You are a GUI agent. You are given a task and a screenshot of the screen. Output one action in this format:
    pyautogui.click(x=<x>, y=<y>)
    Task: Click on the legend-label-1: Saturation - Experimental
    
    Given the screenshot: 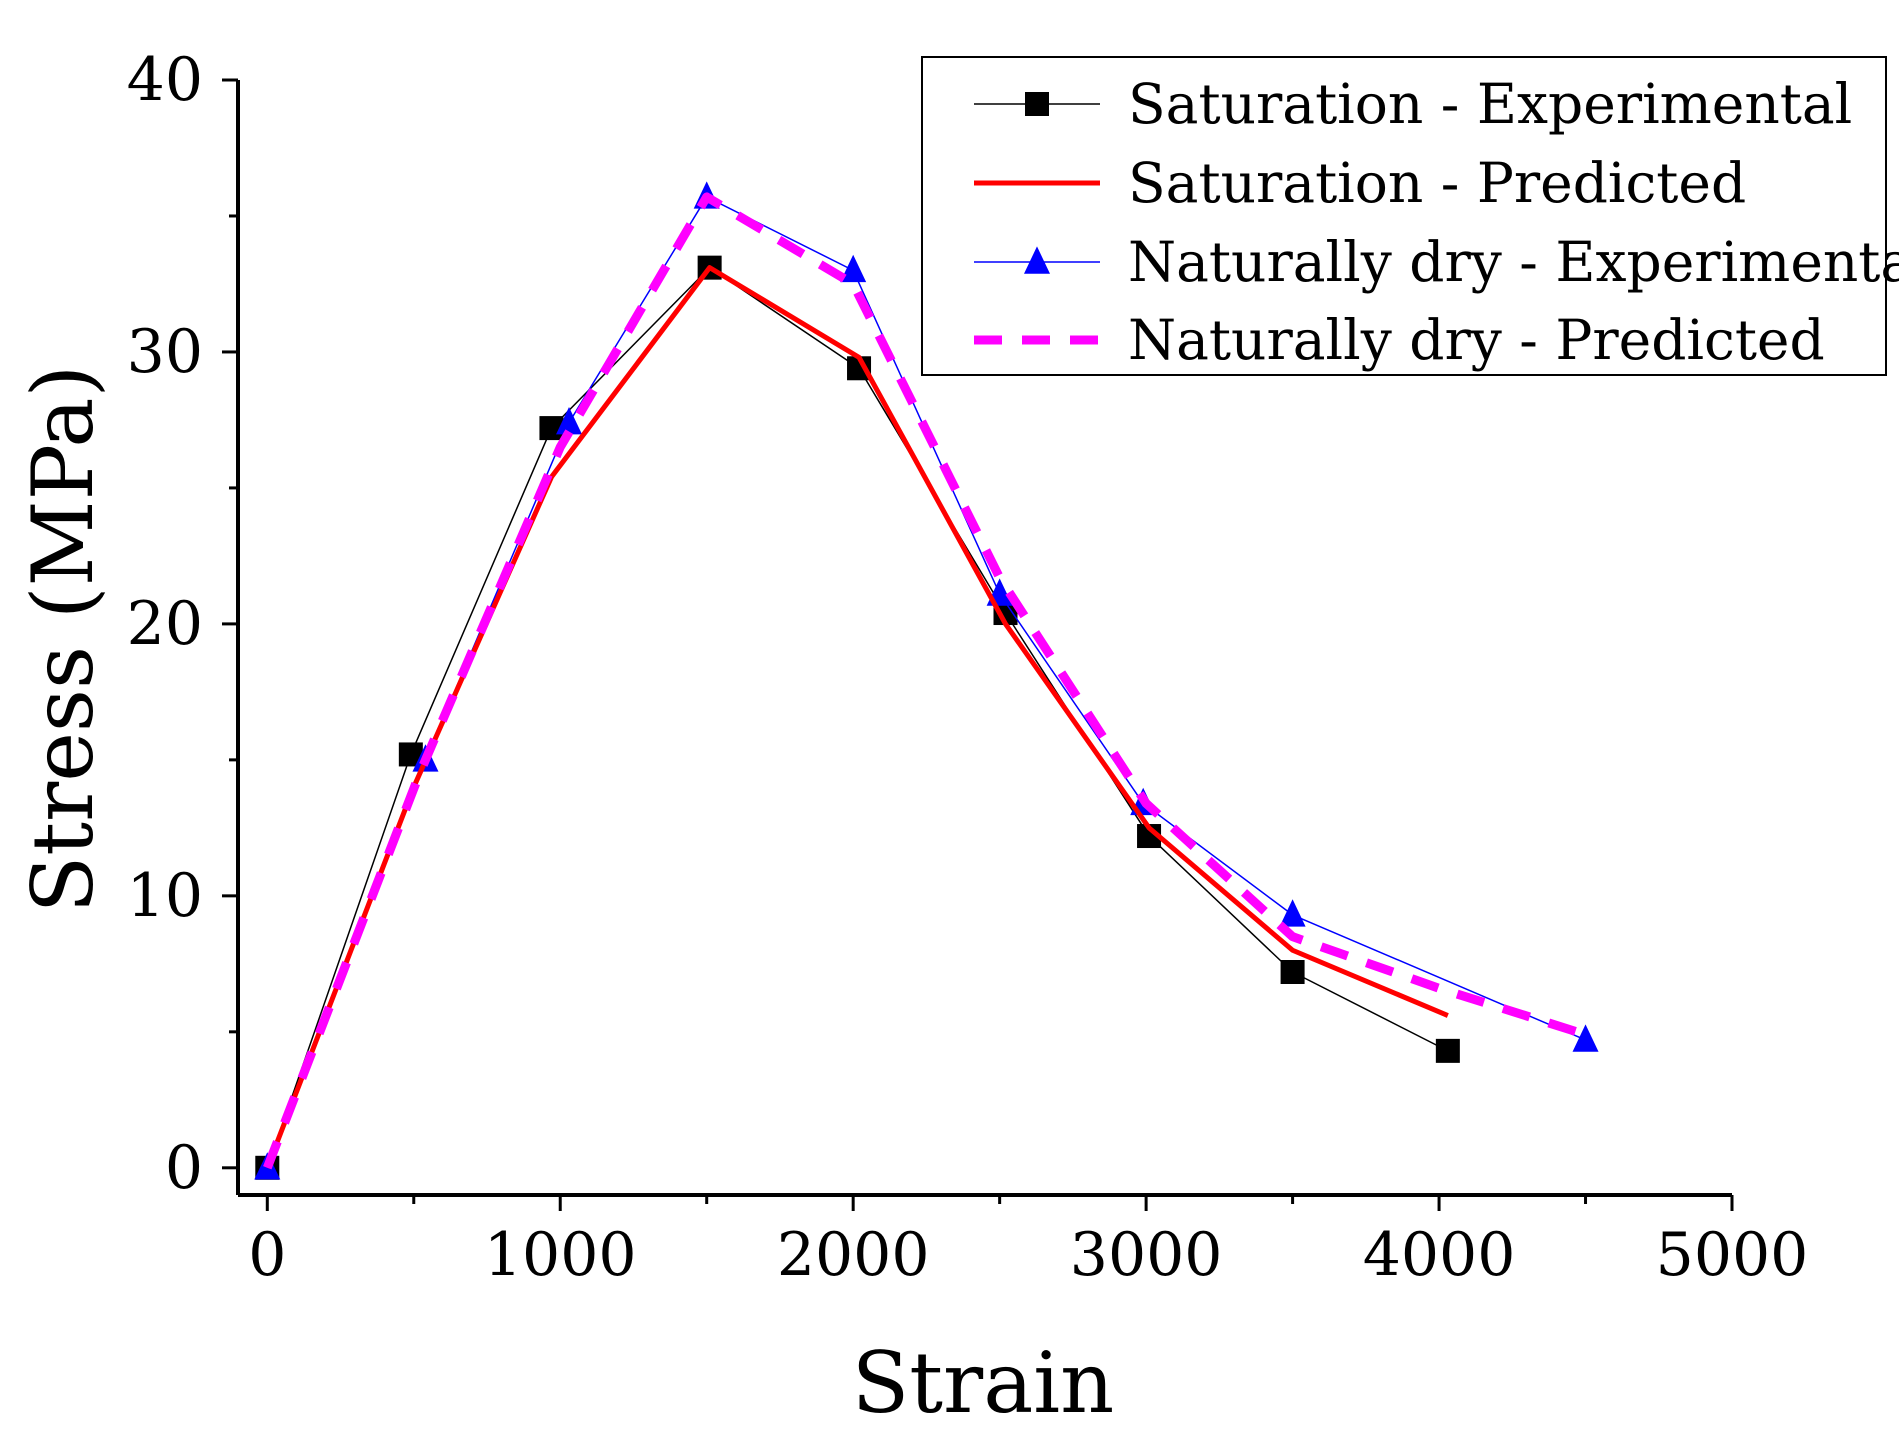 What is the action you would take?
    pyautogui.click(x=1490, y=104)
    